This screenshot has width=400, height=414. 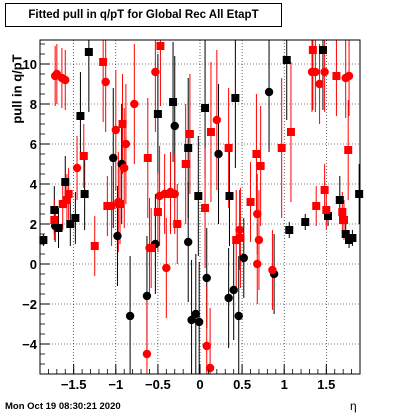 I want to click on y-tick-label: 2, so click(x=33, y=224).